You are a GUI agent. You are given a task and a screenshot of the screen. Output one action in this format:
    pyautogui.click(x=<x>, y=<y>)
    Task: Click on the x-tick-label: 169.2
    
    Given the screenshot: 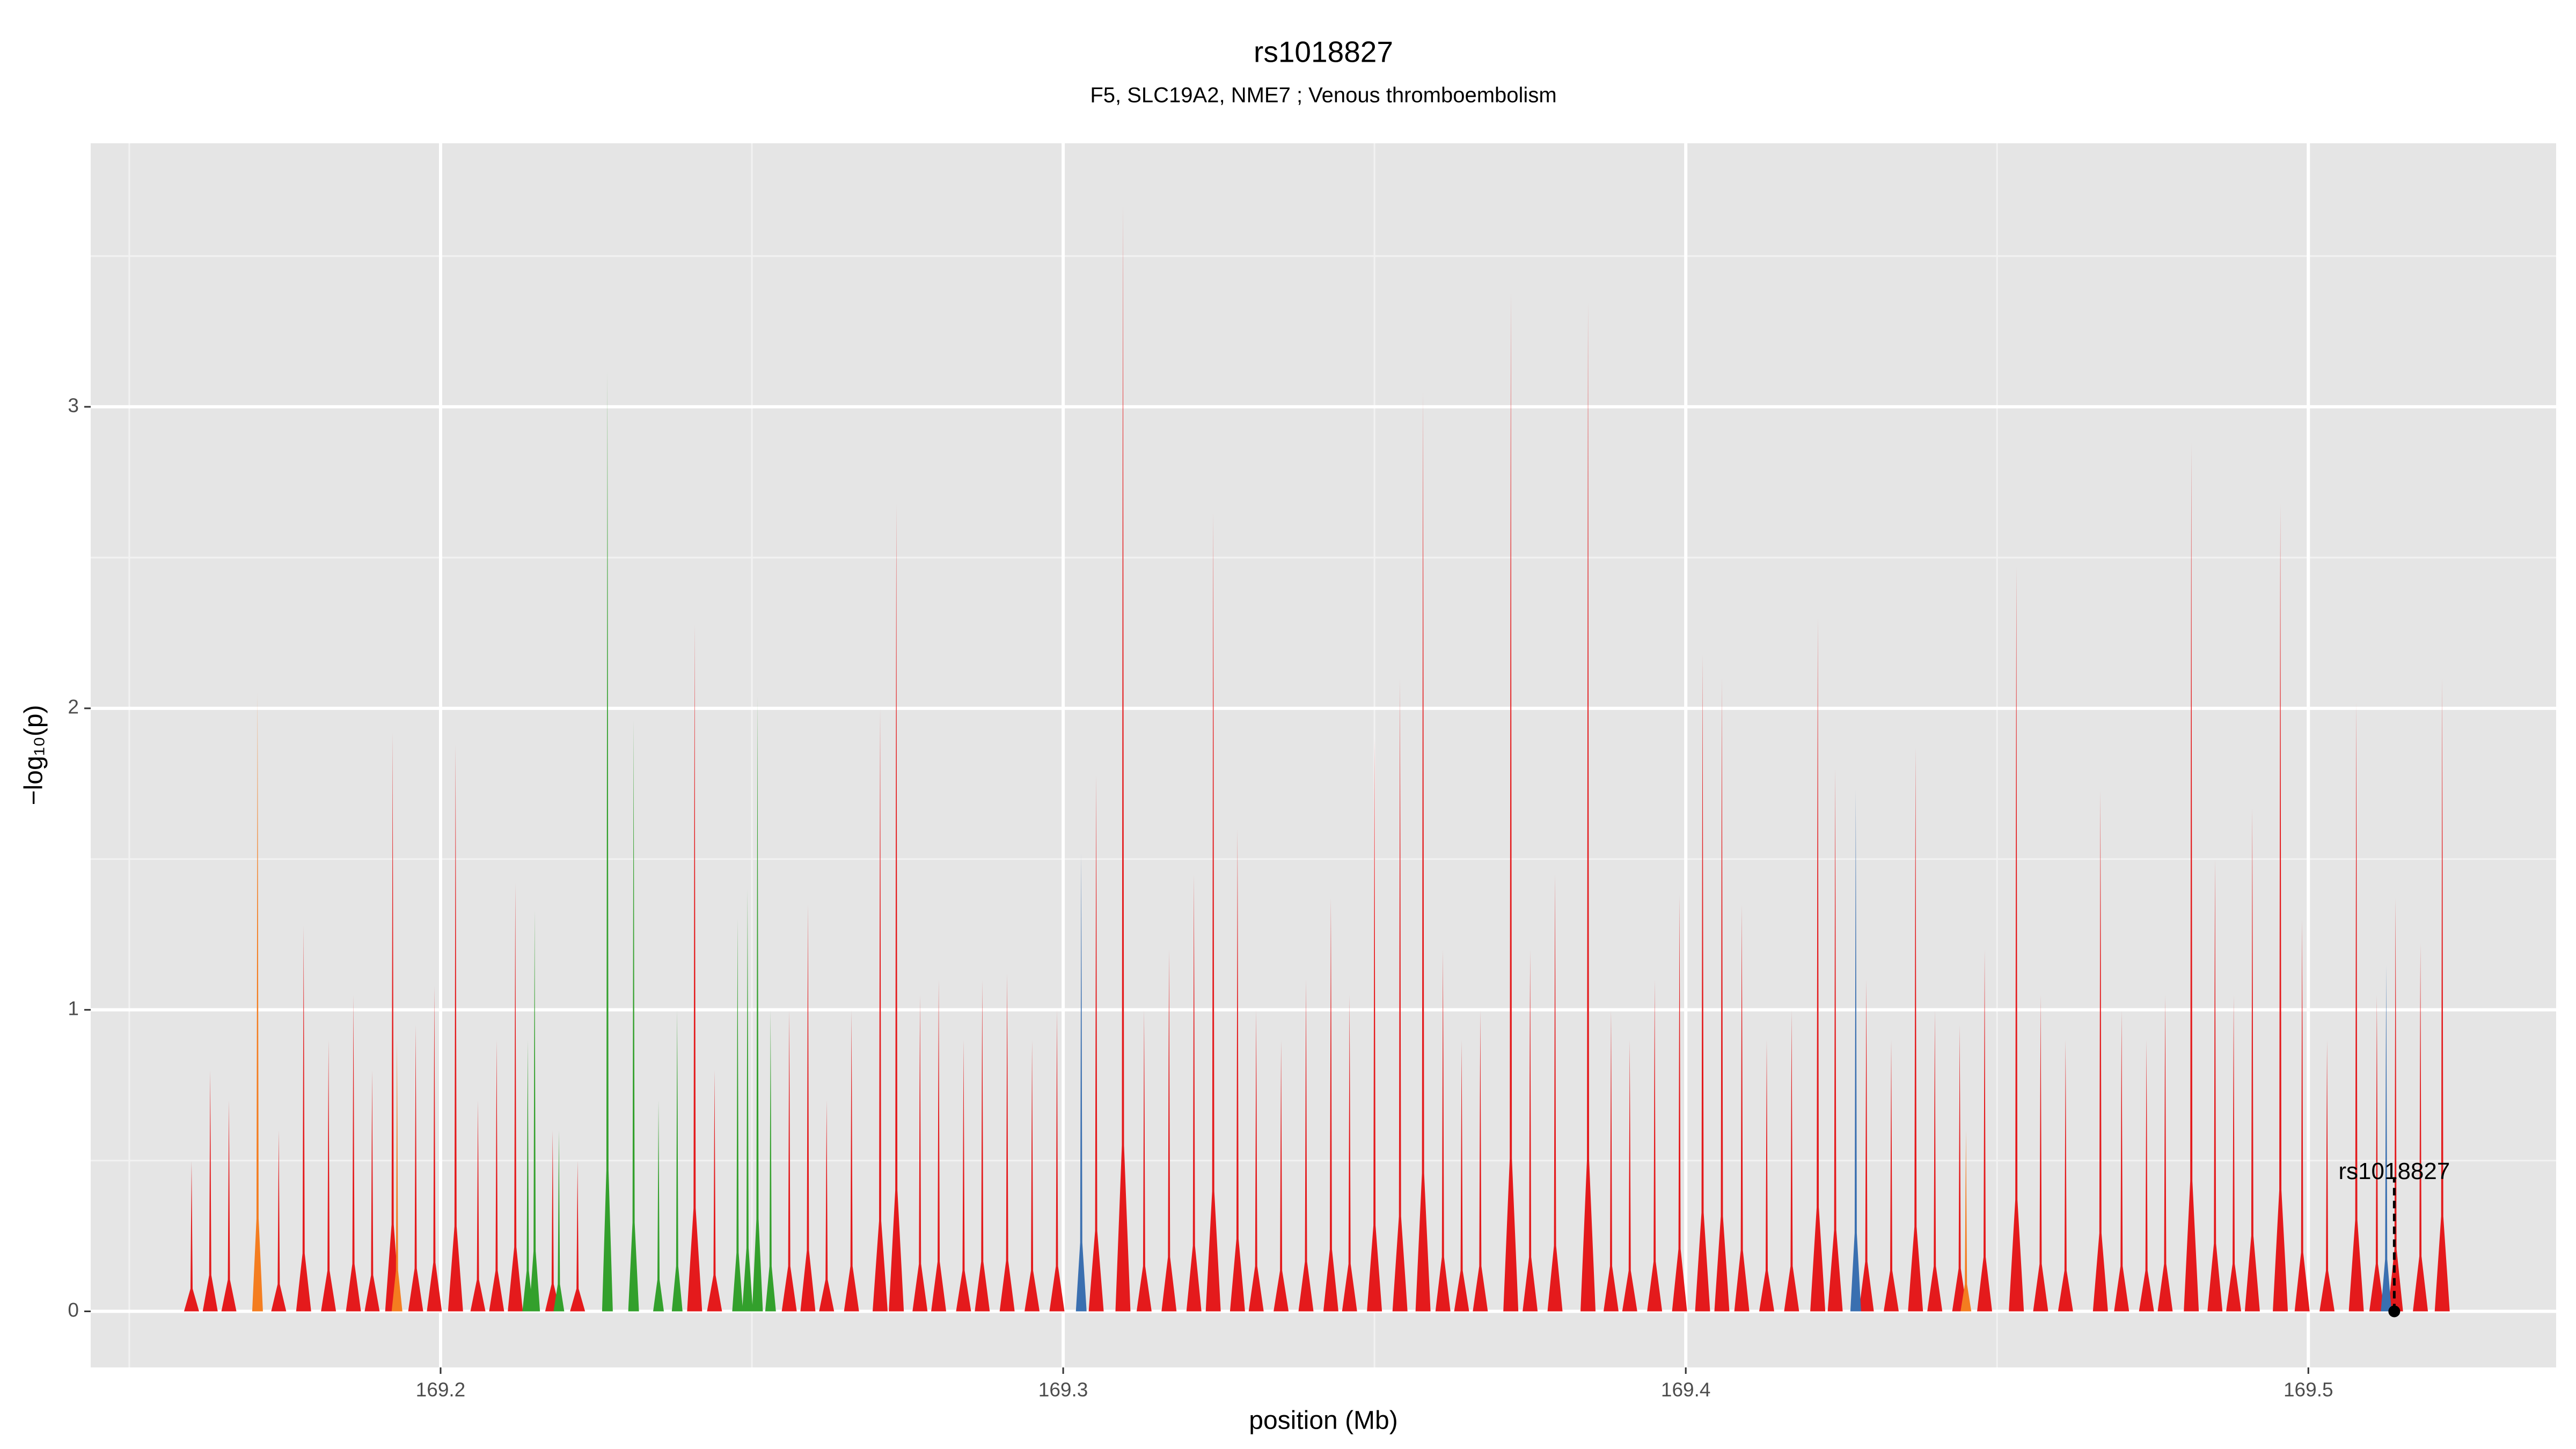 What is the action you would take?
    pyautogui.click(x=441, y=1390)
    